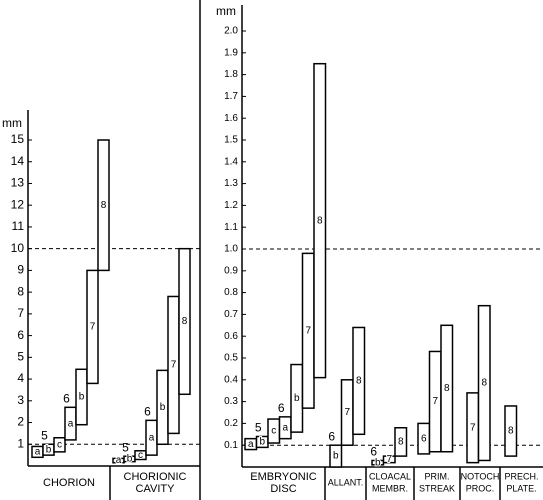 This screenshot has width=543, height=500. Describe the element at coordinates (20, 291) in the screenshot. I see `y-tick-label: 8` at that location.